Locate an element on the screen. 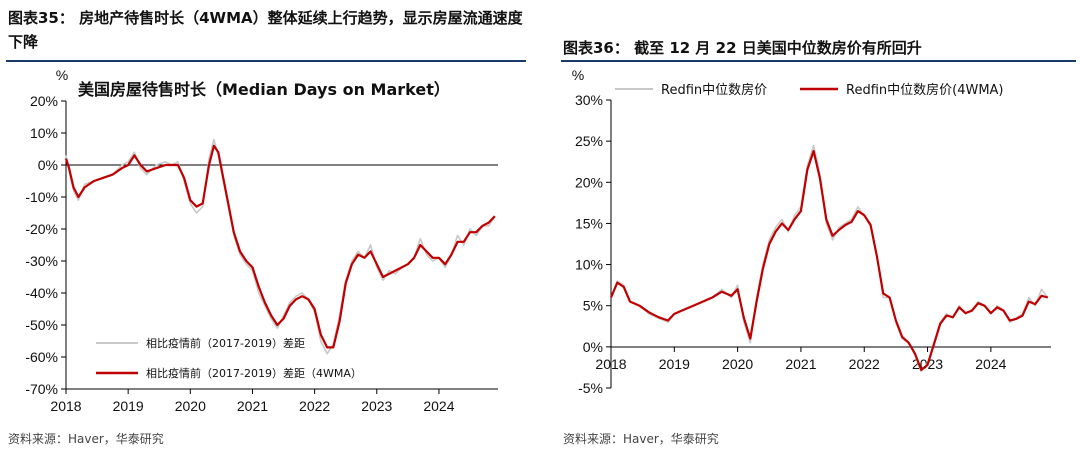 This screenshot has width=1080, height=458. left-x-tick-label: 2024 is located at coordinates (438, 406).